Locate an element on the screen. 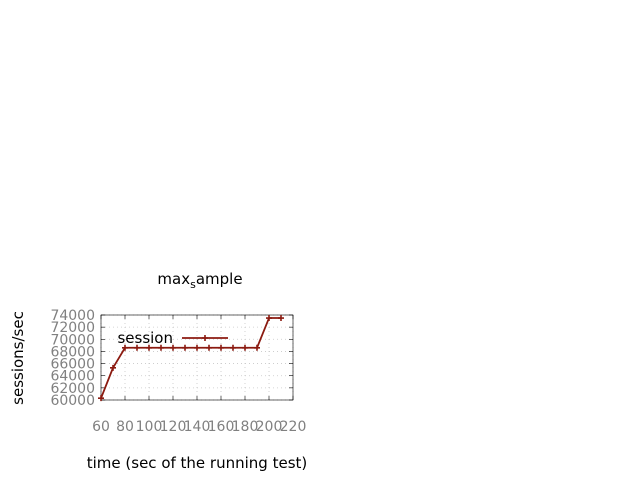 The width and height of the screenshot is (640, 480). y-tick-label: 74000 is located at coordinates (72, 316).